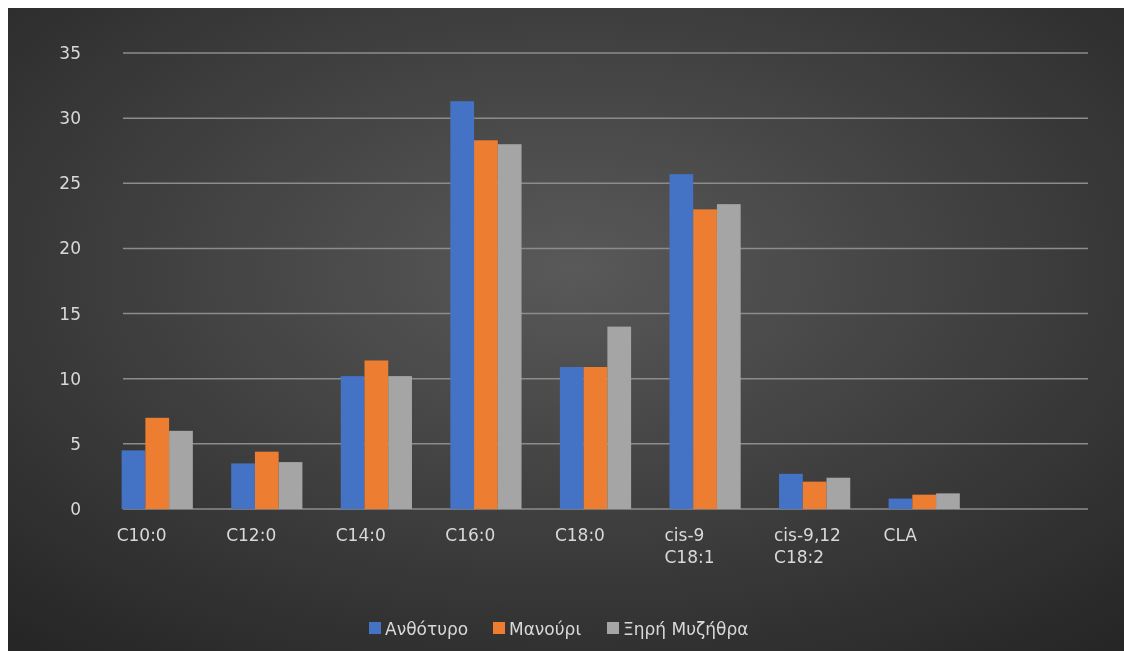  Describe the element at coordinates (70, 378) in the screenshot. I see `y-tick-label: 10` at that location.